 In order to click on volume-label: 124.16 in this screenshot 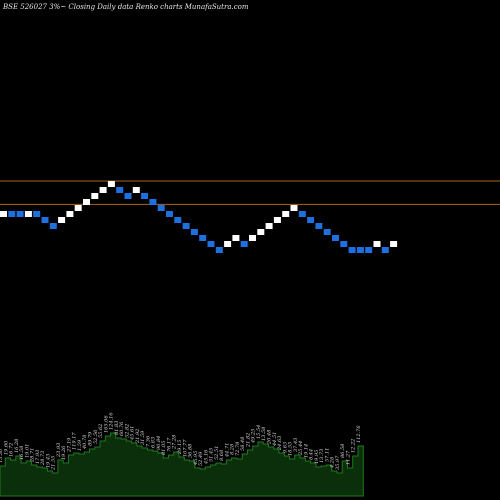, I will do `click(112, 421)`.